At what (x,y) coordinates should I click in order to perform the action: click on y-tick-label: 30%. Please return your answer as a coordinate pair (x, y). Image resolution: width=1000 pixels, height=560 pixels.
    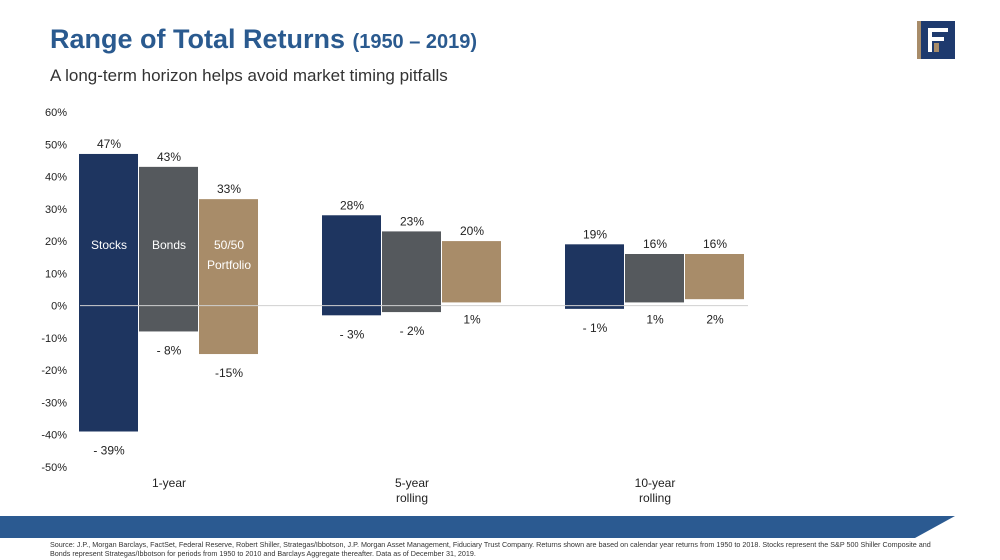
    Looking at the image, I should click on (56, 210).